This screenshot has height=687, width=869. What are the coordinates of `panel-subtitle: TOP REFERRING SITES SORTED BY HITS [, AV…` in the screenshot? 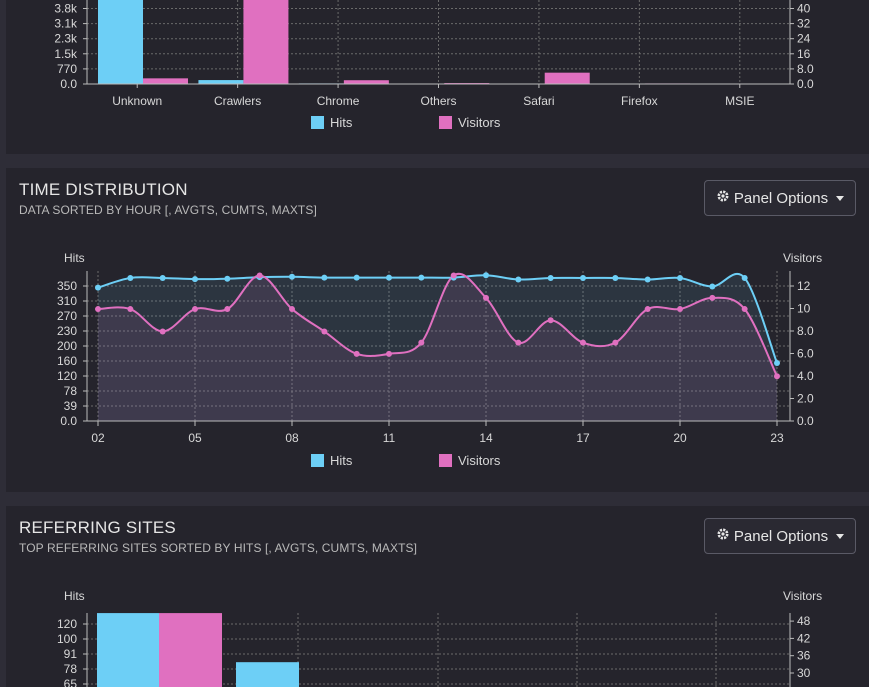 It's located at (218, 548).